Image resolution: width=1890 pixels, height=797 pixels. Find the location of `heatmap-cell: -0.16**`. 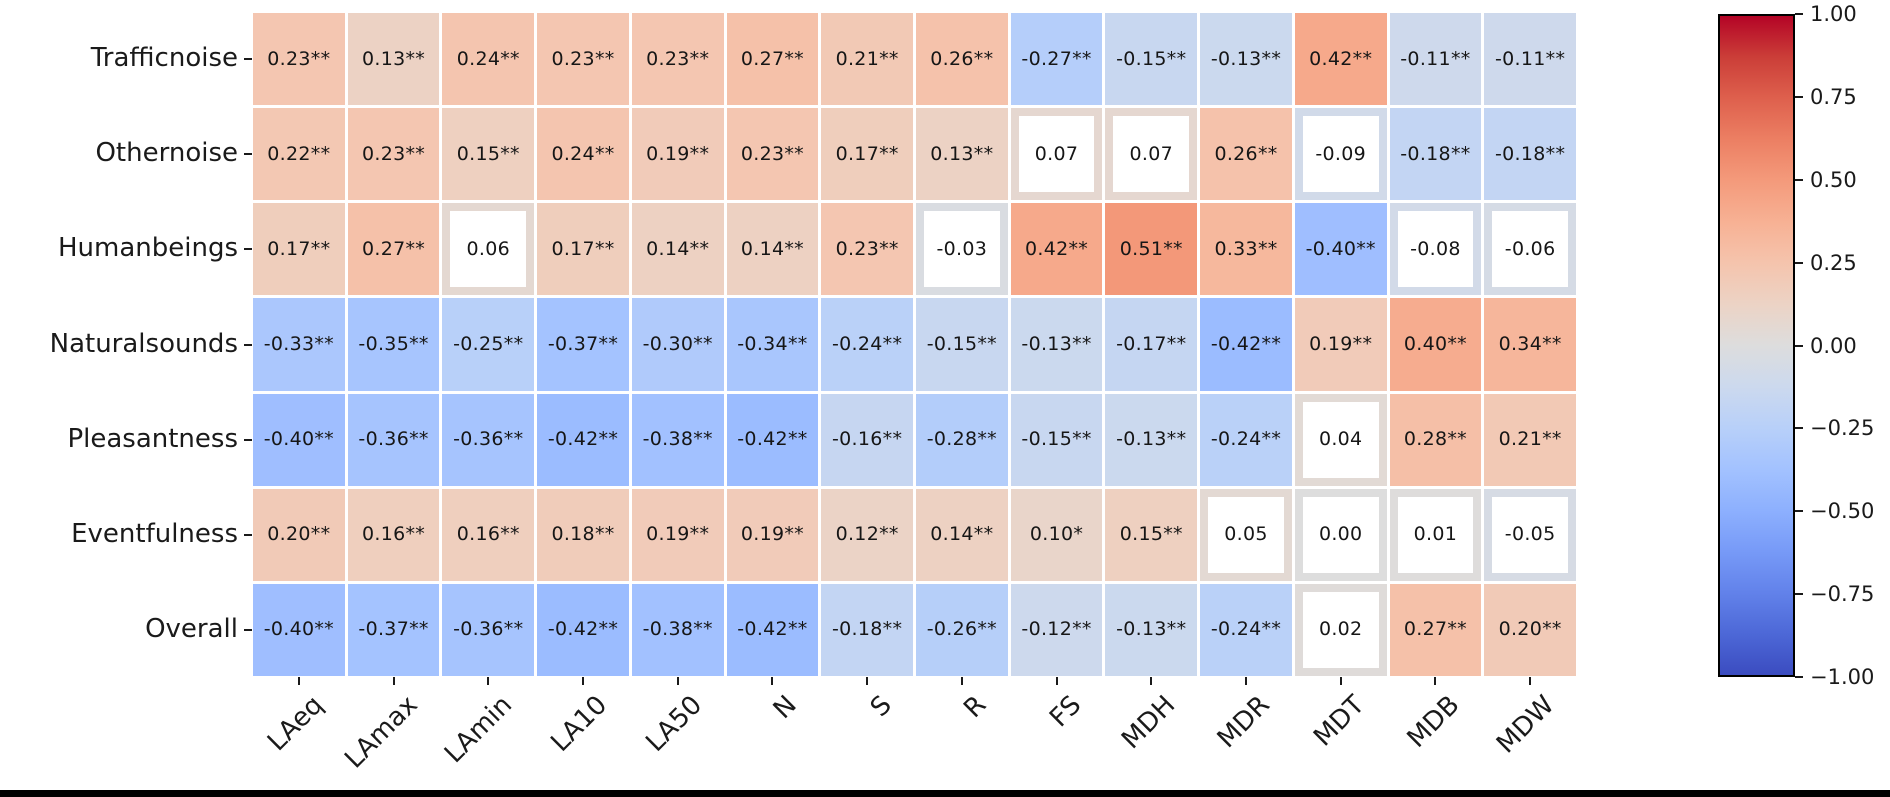

heatmap-cell: -0.16** is located at coordinates (867, 439).